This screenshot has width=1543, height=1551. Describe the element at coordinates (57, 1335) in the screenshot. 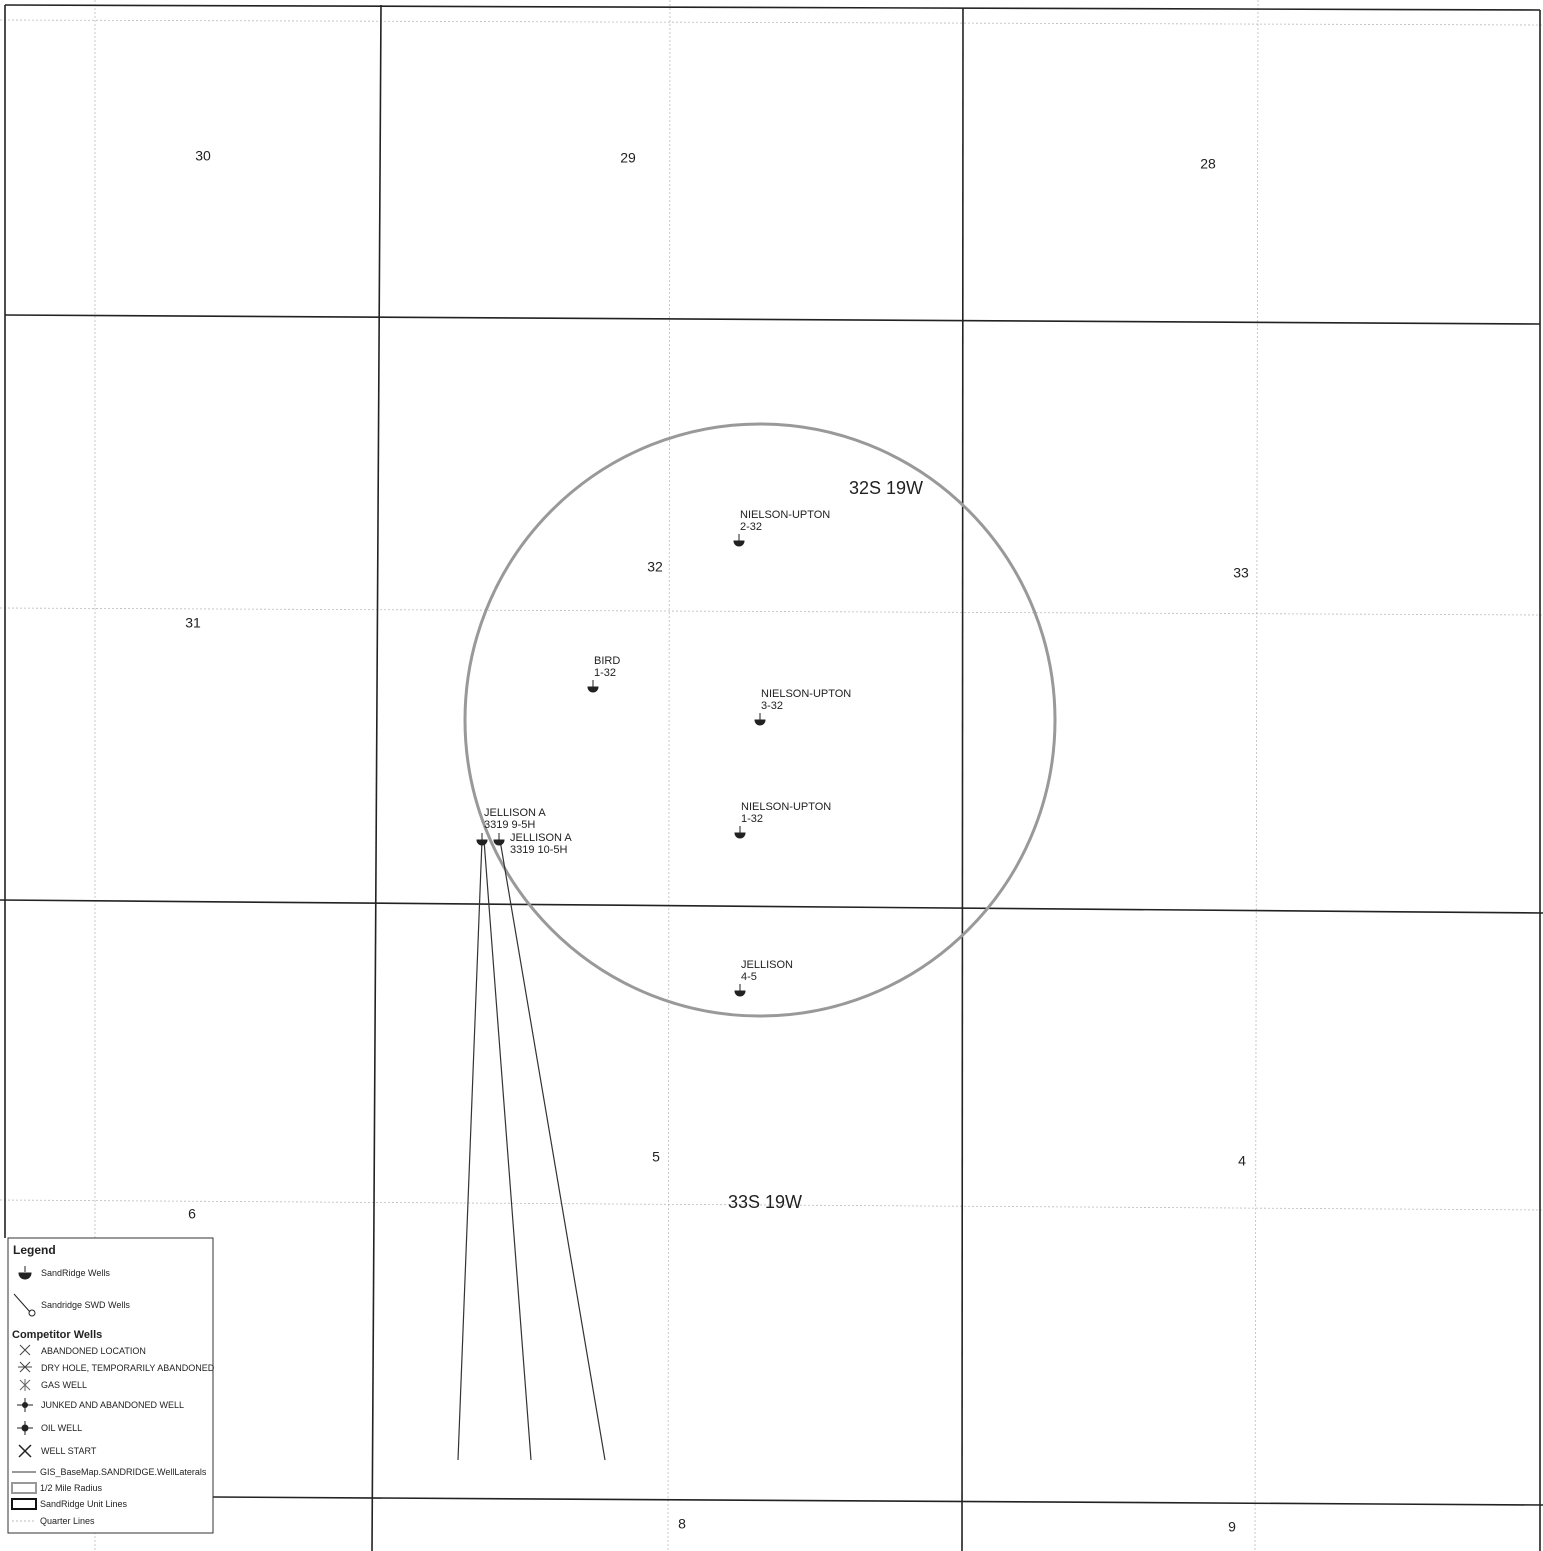

I see `legend-subtitle: Competitor Wells` at that location.